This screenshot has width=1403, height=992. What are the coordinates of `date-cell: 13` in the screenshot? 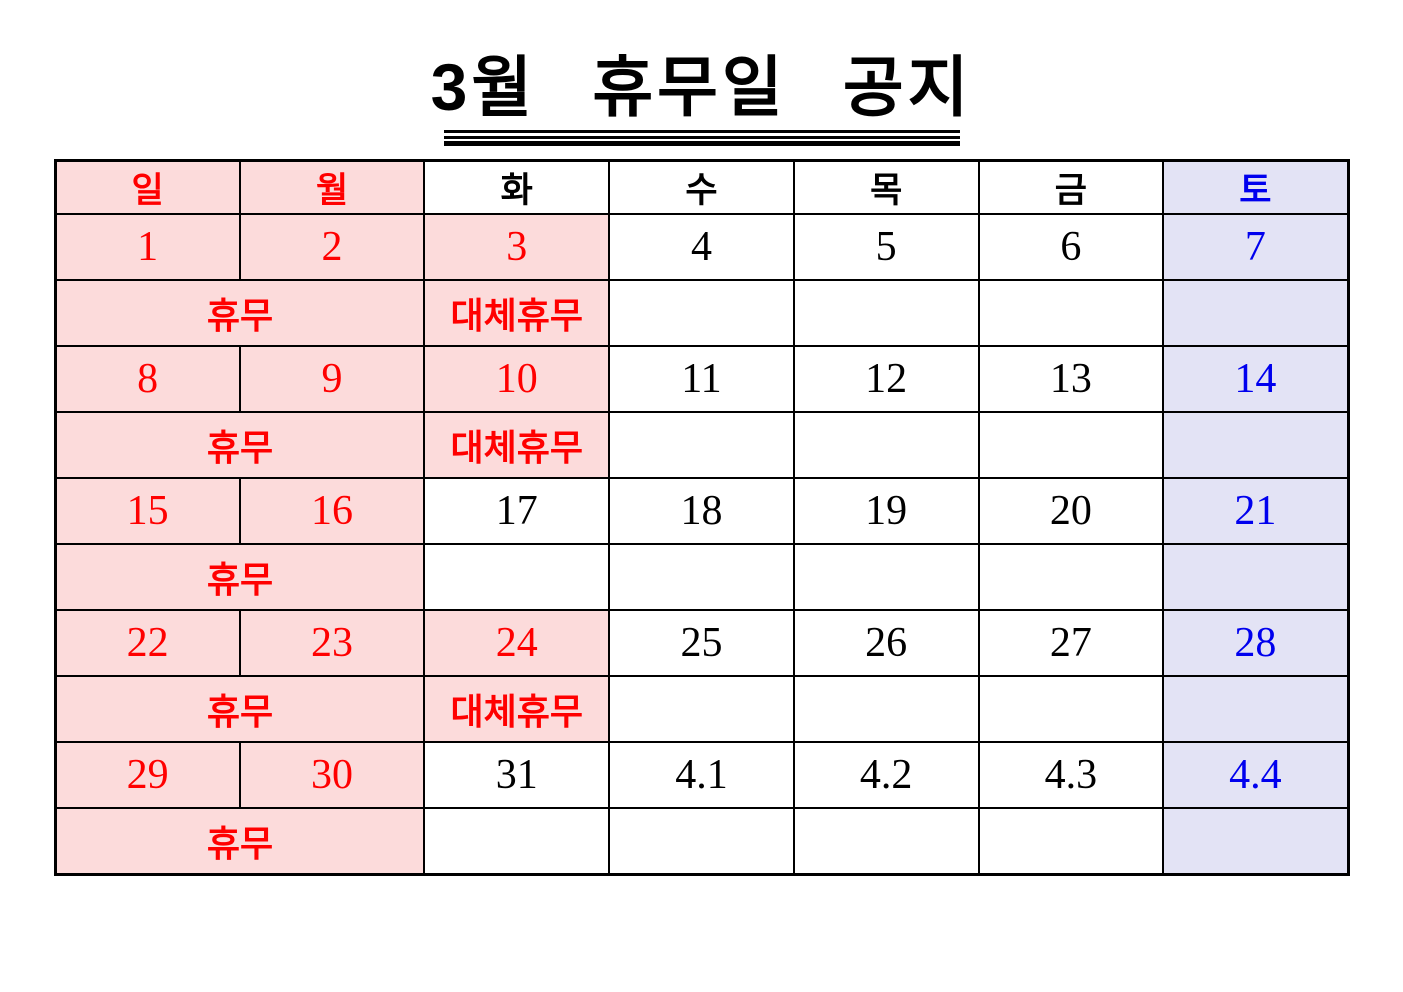 It's located at (1071, 379).